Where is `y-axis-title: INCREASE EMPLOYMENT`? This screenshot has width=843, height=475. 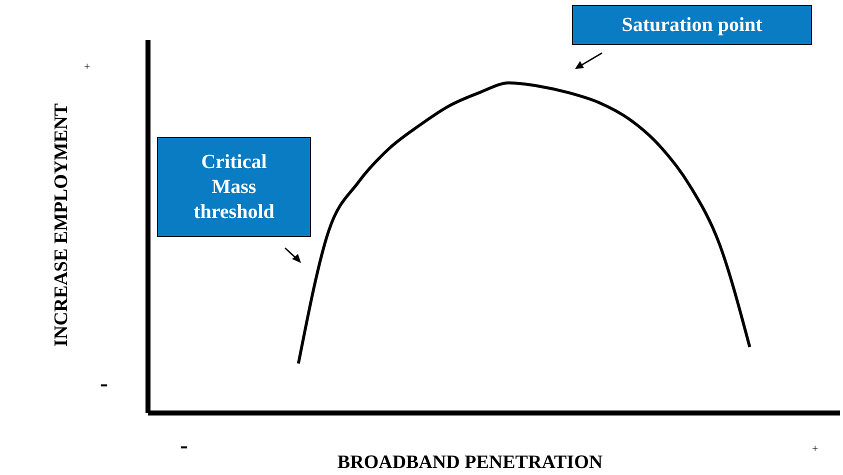
y-axis-title: INCREASE EMPLOYMENT is located at coordinates (62, 225).